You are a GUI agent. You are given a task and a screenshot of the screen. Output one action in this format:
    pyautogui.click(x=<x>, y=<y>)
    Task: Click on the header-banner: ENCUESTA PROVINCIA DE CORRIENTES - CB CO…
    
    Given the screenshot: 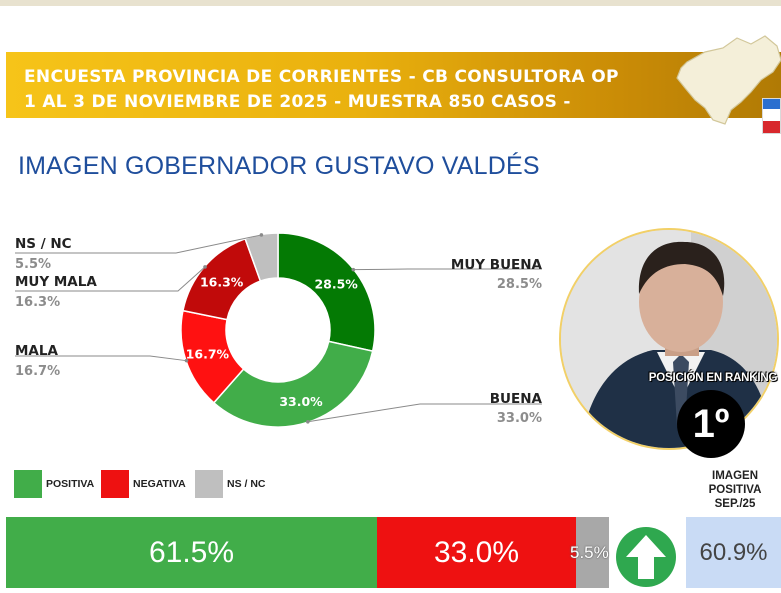 What is the action you would take?
    pyautogui.click(x=393, y=85)
    